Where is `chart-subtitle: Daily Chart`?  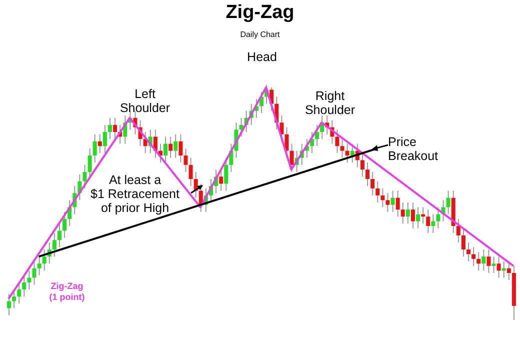
chart-subtitle: Daily Chart is located at coordinates (260, 34).